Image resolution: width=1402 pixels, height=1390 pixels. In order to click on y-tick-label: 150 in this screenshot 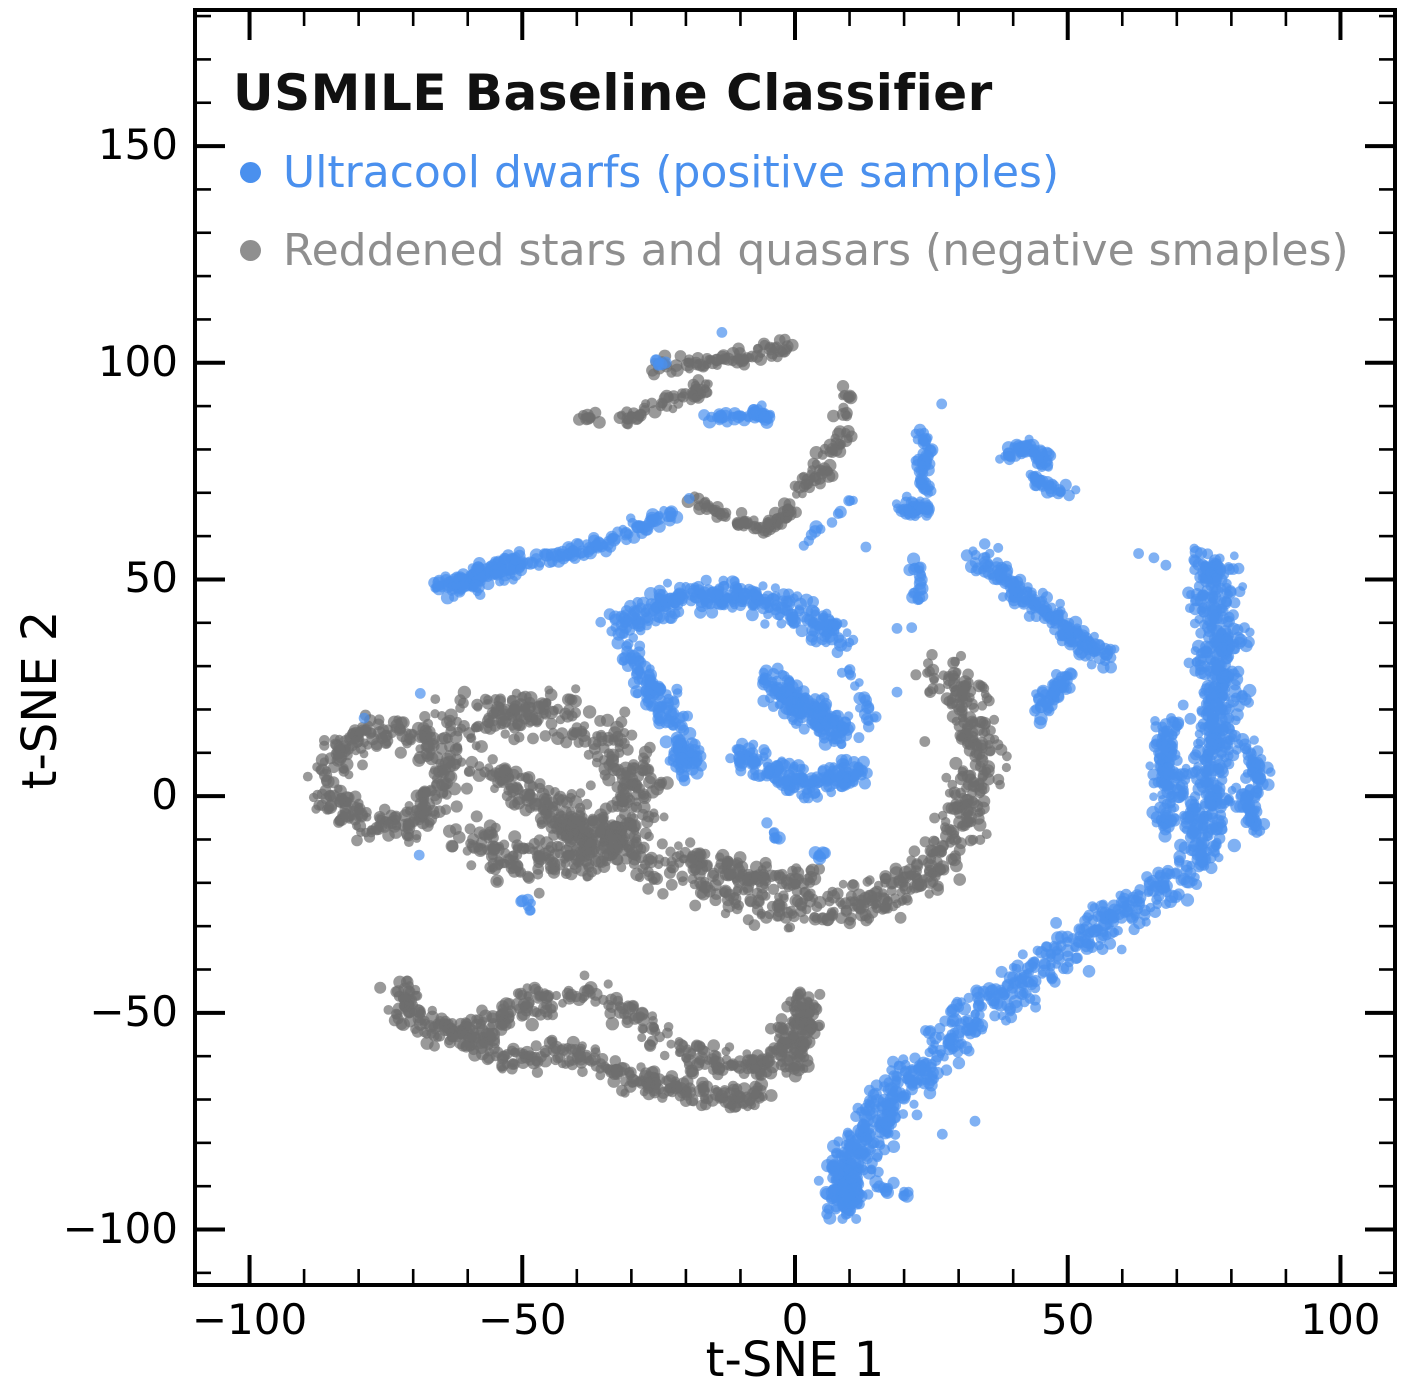, I will do `click(137, 145)`.